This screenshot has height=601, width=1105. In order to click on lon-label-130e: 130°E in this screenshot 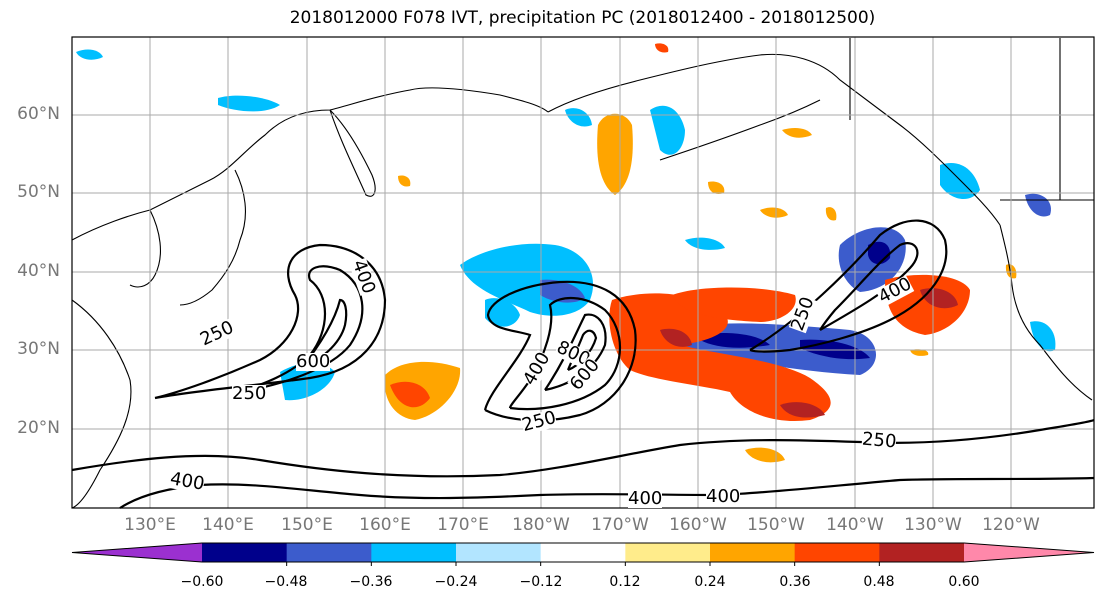, I will do `click(150, 525)`.